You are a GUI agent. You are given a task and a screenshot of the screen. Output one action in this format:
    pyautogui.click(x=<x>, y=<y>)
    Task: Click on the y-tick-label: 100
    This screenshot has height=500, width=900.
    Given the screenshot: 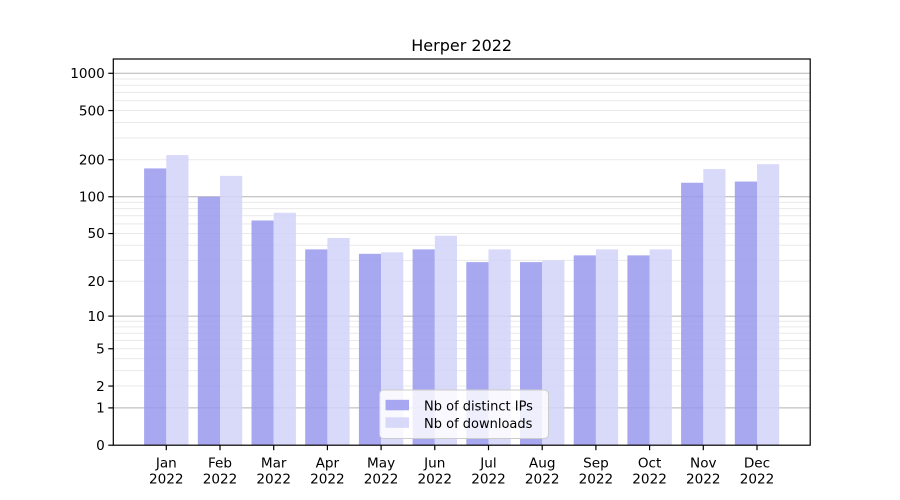 What is the action you would take?
    pyautogui.click(x=92, y=197)
    